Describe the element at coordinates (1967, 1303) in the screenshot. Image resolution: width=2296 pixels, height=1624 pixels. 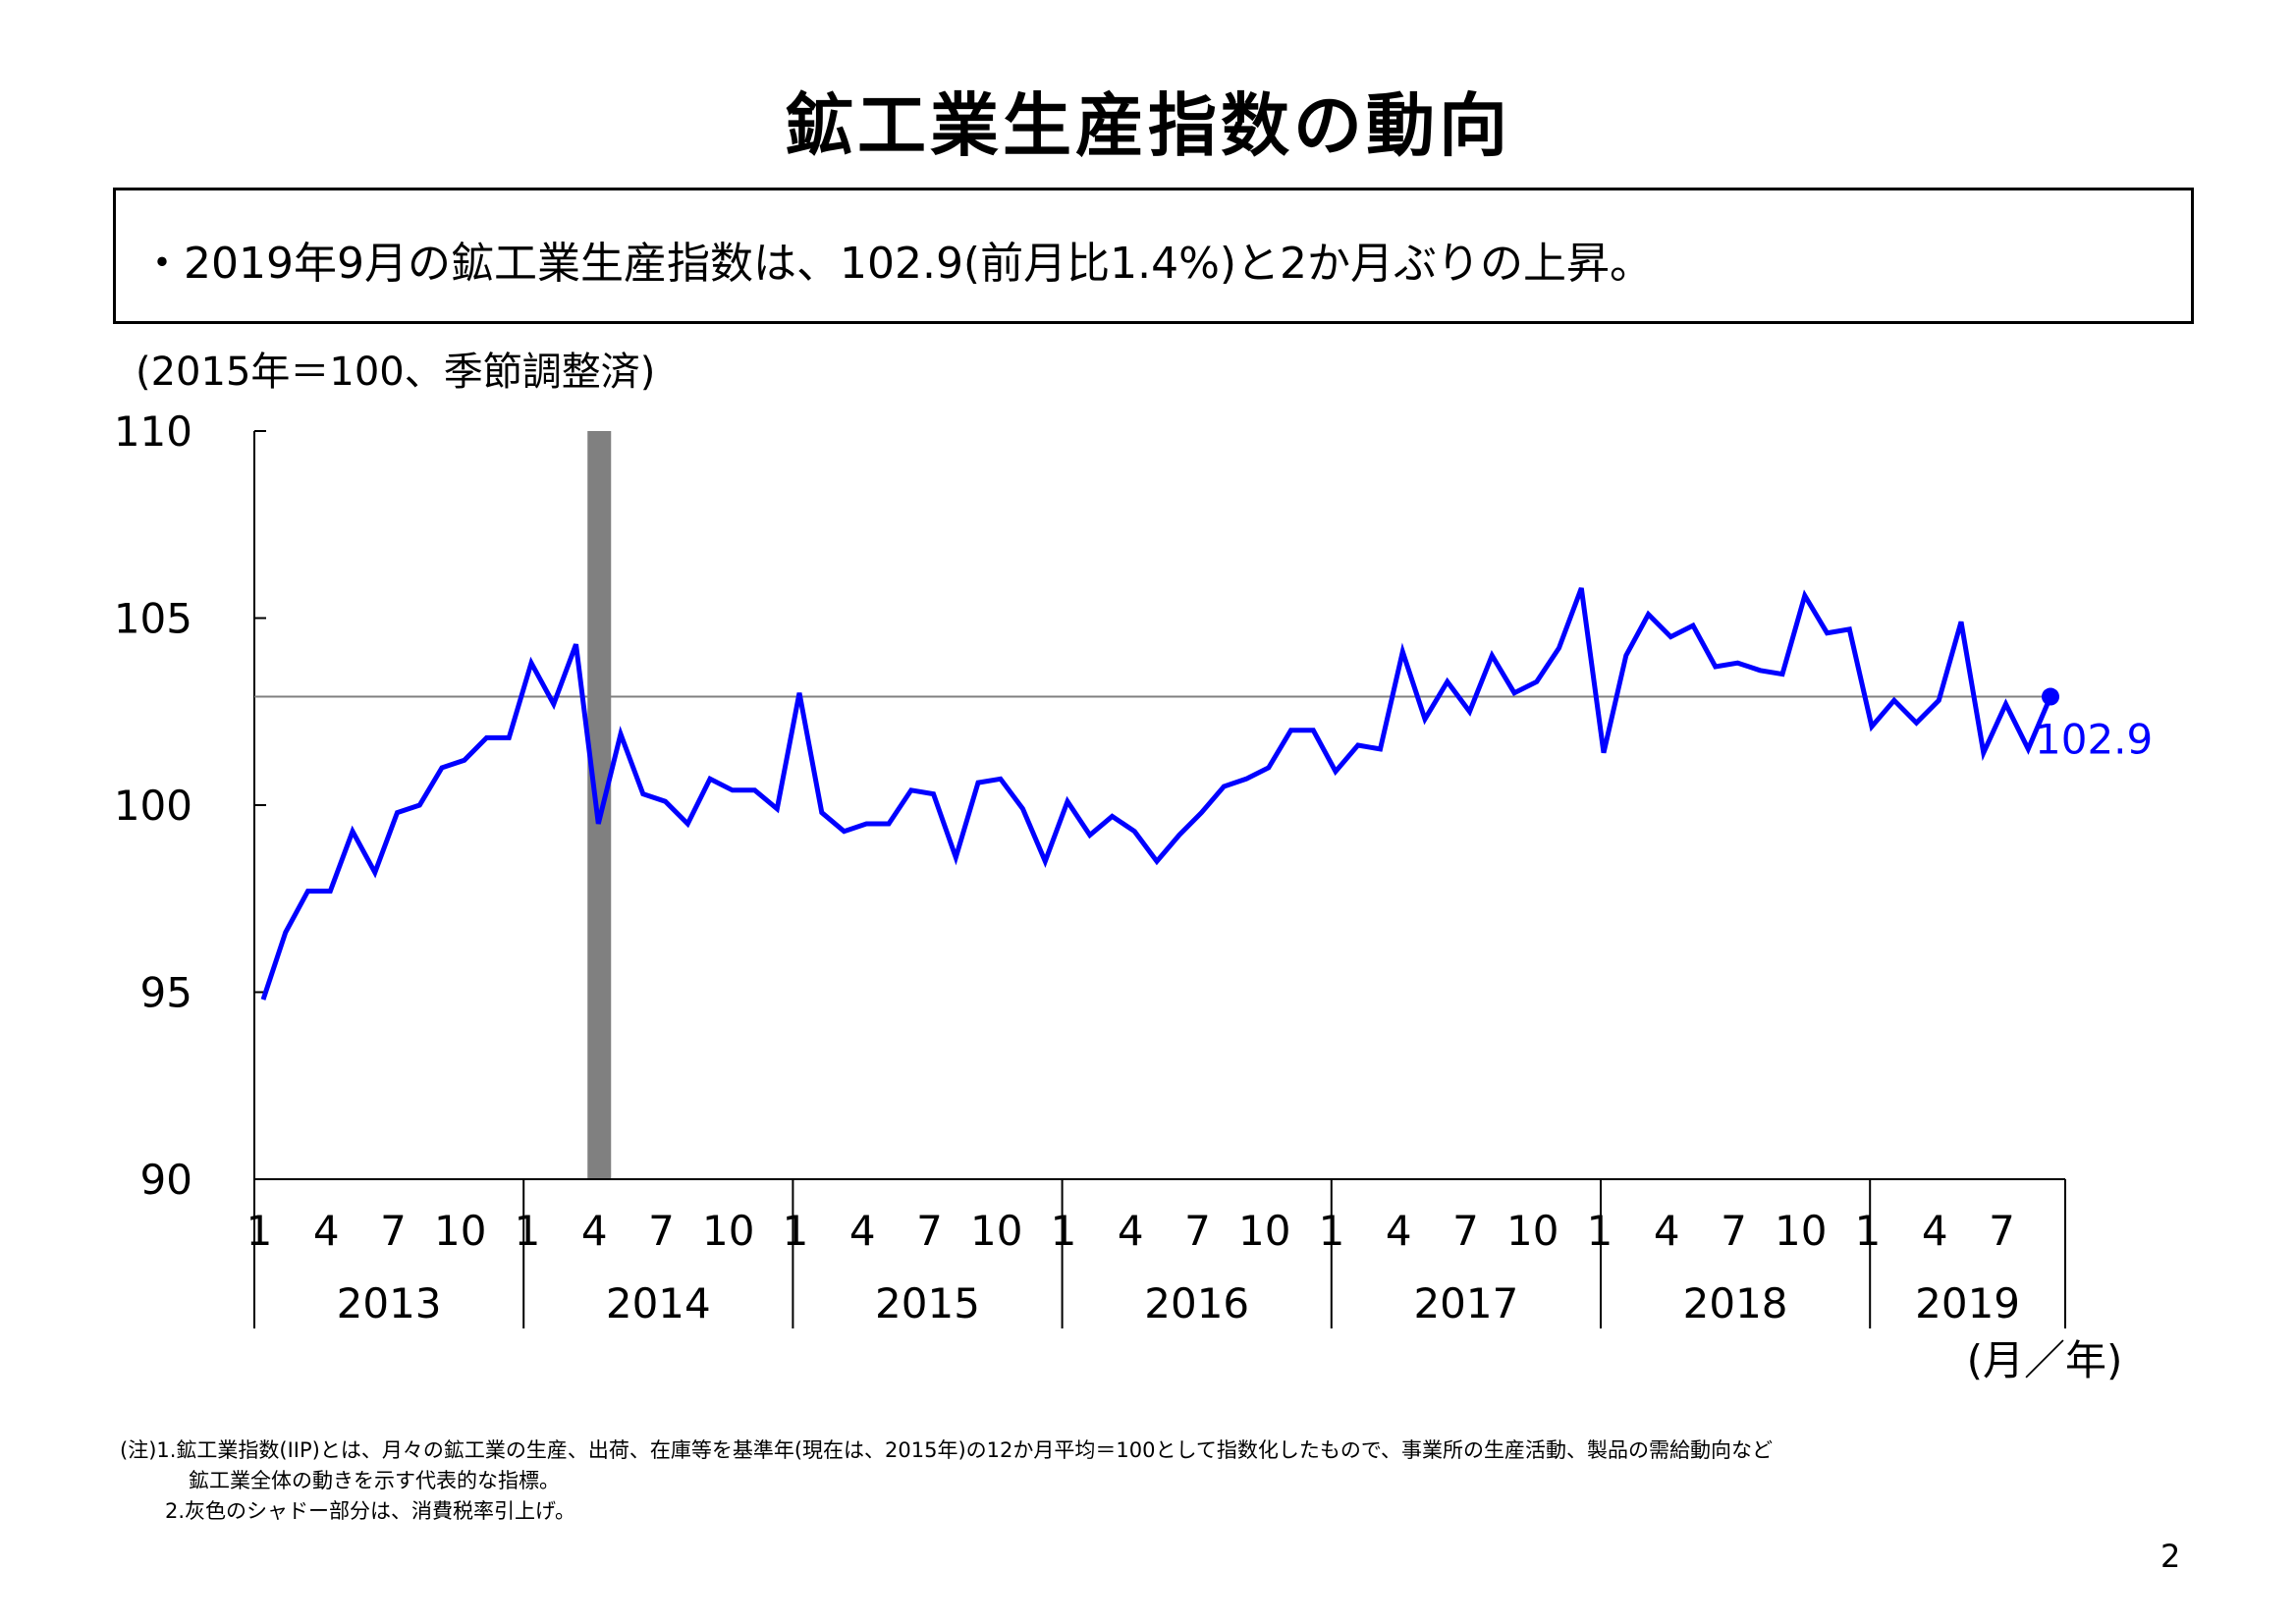
I see `year-label: 2019` at that location.